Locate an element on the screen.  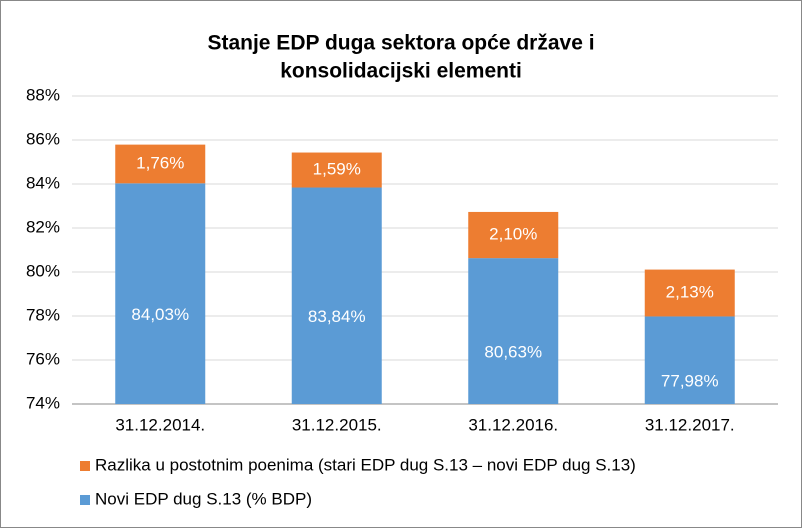
x-tick-label: 31.12.2014. is located at coordinates (160, 424).